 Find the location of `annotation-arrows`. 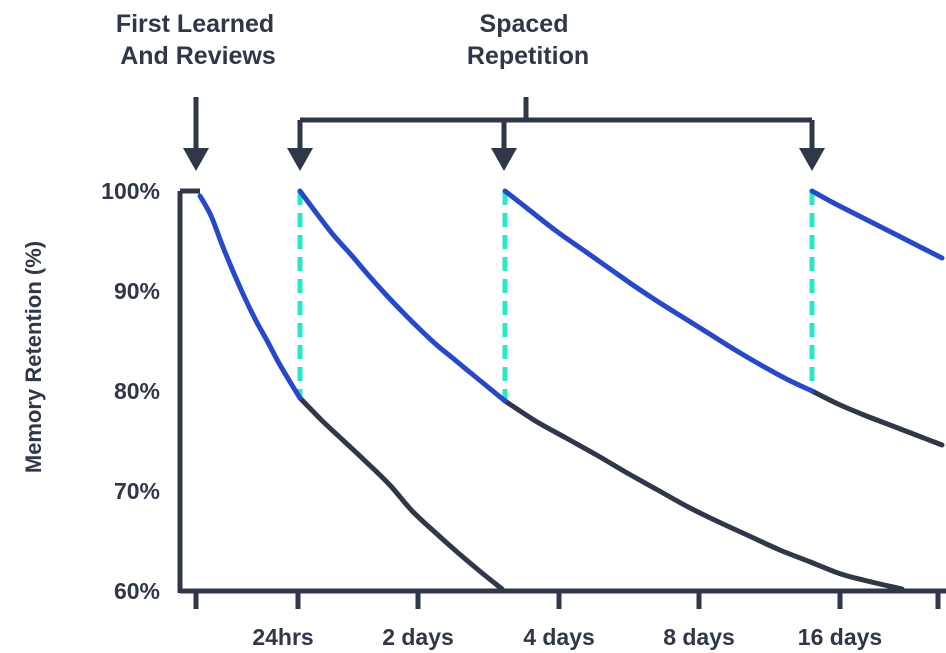

annotation-arrows is located at coordinates (504, 123).